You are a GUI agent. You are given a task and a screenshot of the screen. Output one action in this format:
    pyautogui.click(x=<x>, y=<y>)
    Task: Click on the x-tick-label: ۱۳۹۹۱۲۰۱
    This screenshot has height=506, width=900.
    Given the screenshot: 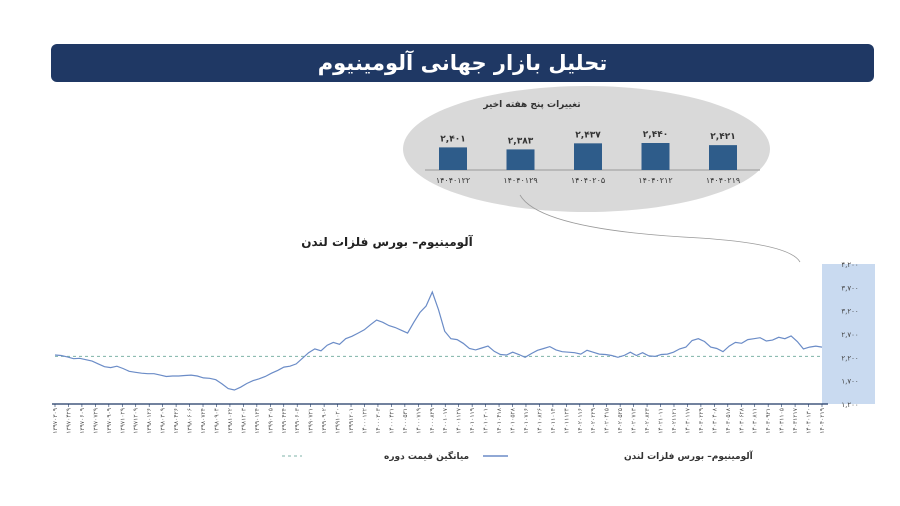 What is the action you would take?
    pyautogui.click(x=351, y=421)
    